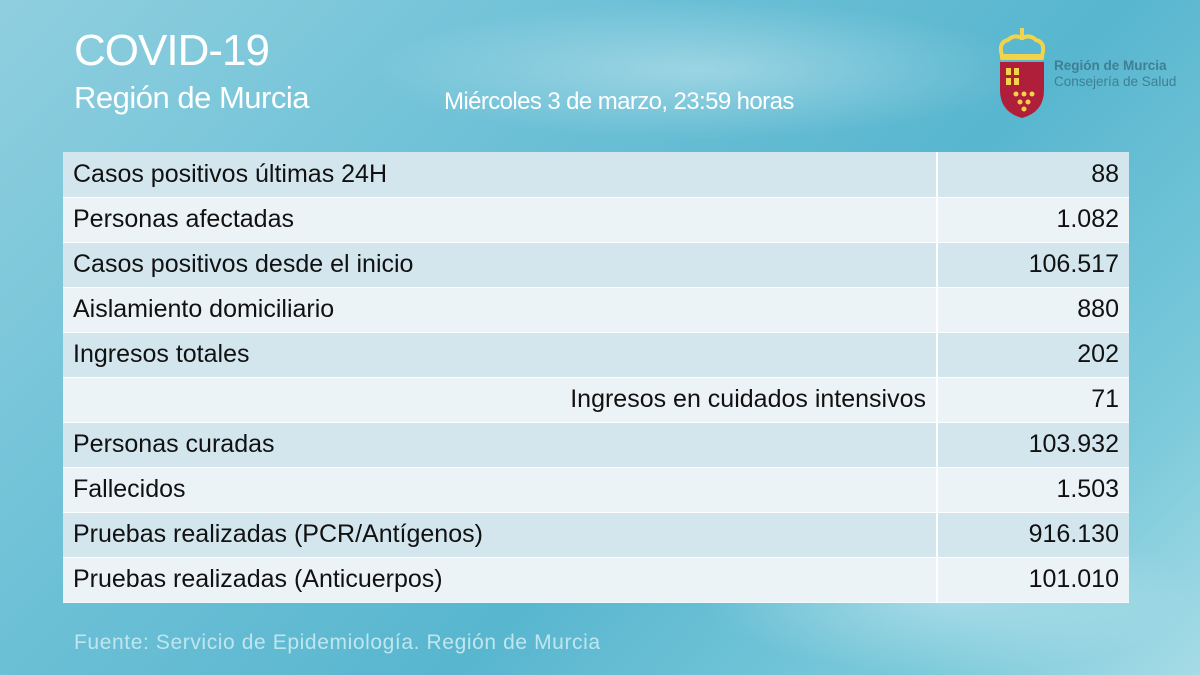 Image resolution: width=1200 pixels, height=675 pixels. I want to click on row-value: 1.503, so click(1032, 490).